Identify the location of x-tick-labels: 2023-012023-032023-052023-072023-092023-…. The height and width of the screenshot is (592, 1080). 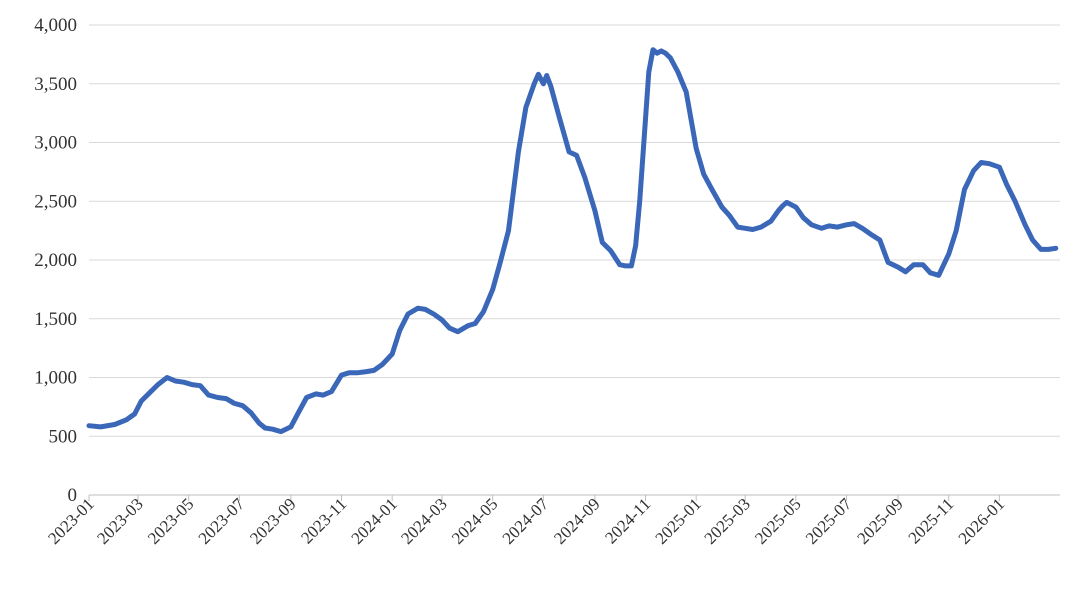
(526, 521).